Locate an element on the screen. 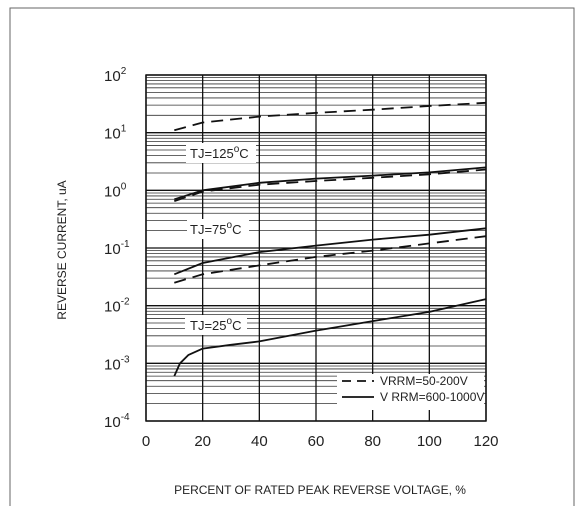 The height and width of the screenshot is (506, 584). y-tick-label: 10¹ is located at coordinates (115, 133).